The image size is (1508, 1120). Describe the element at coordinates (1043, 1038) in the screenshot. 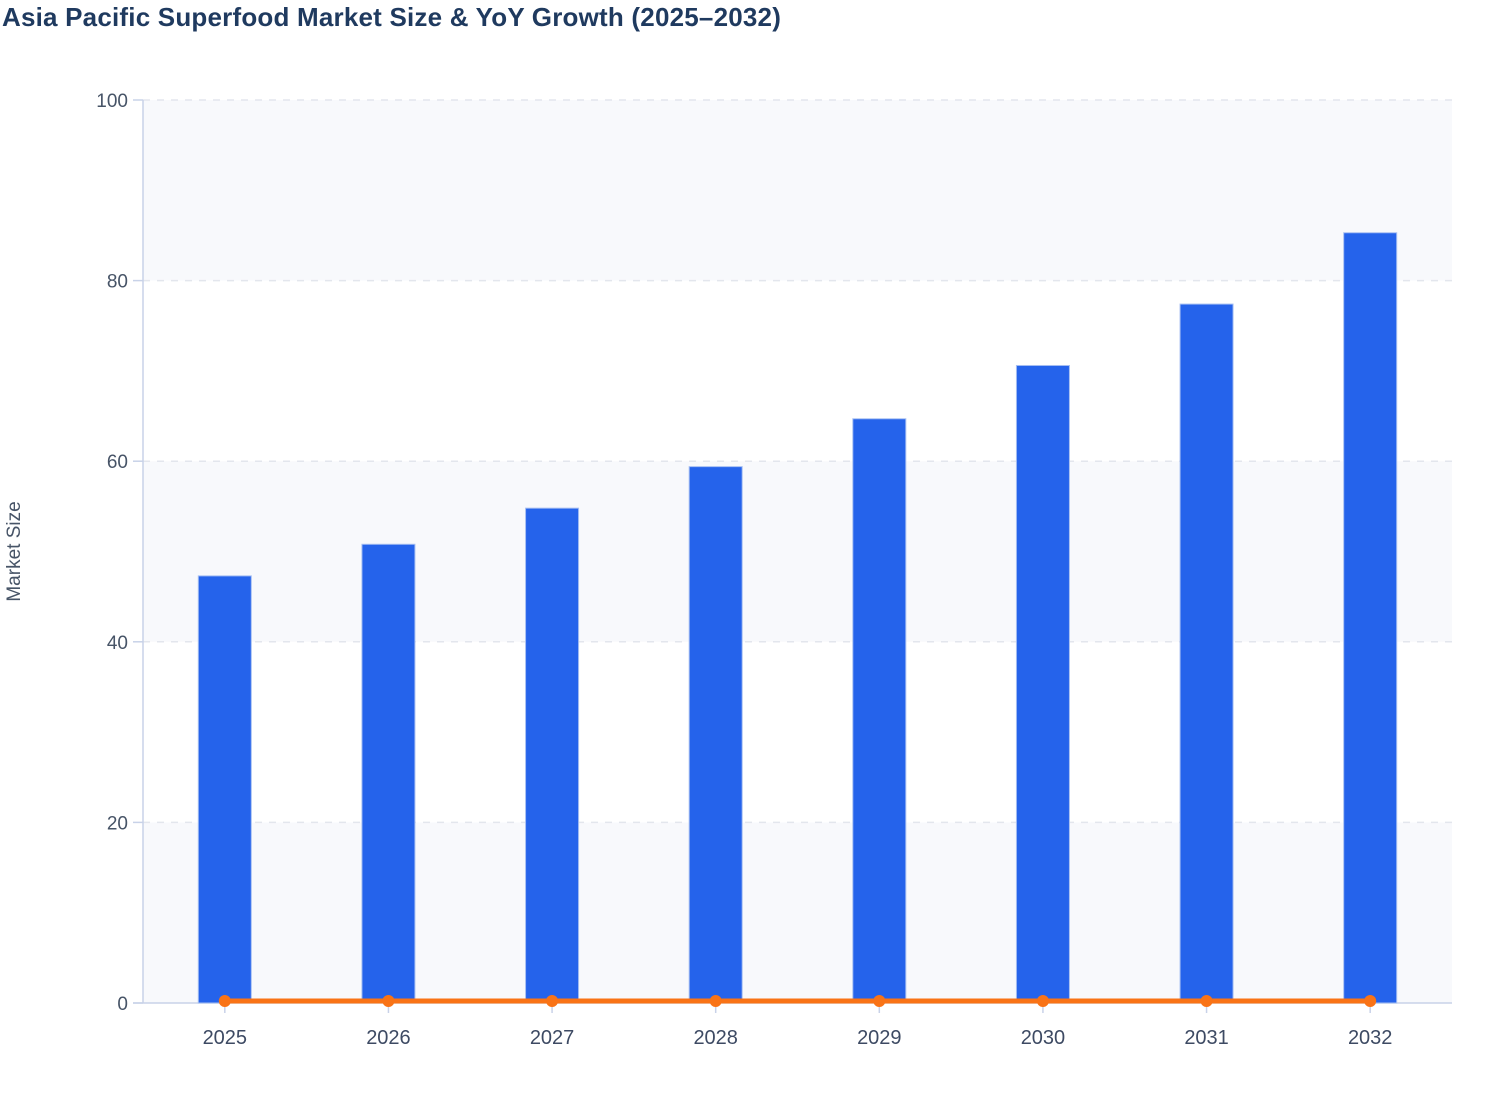

I see `x-tick-label-2030: 2030` at that location.